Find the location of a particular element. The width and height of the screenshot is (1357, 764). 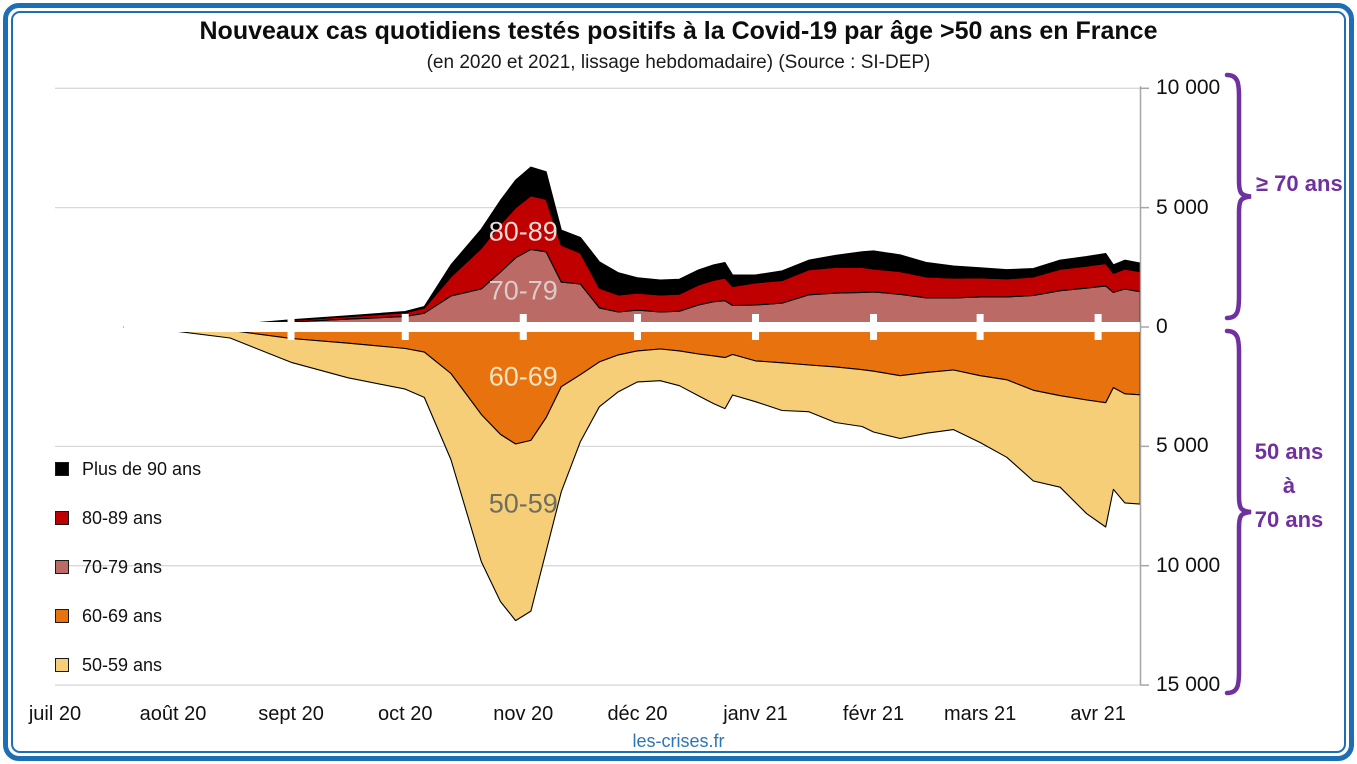

bracket-label-line: à is located at coordinates (1289, 485).